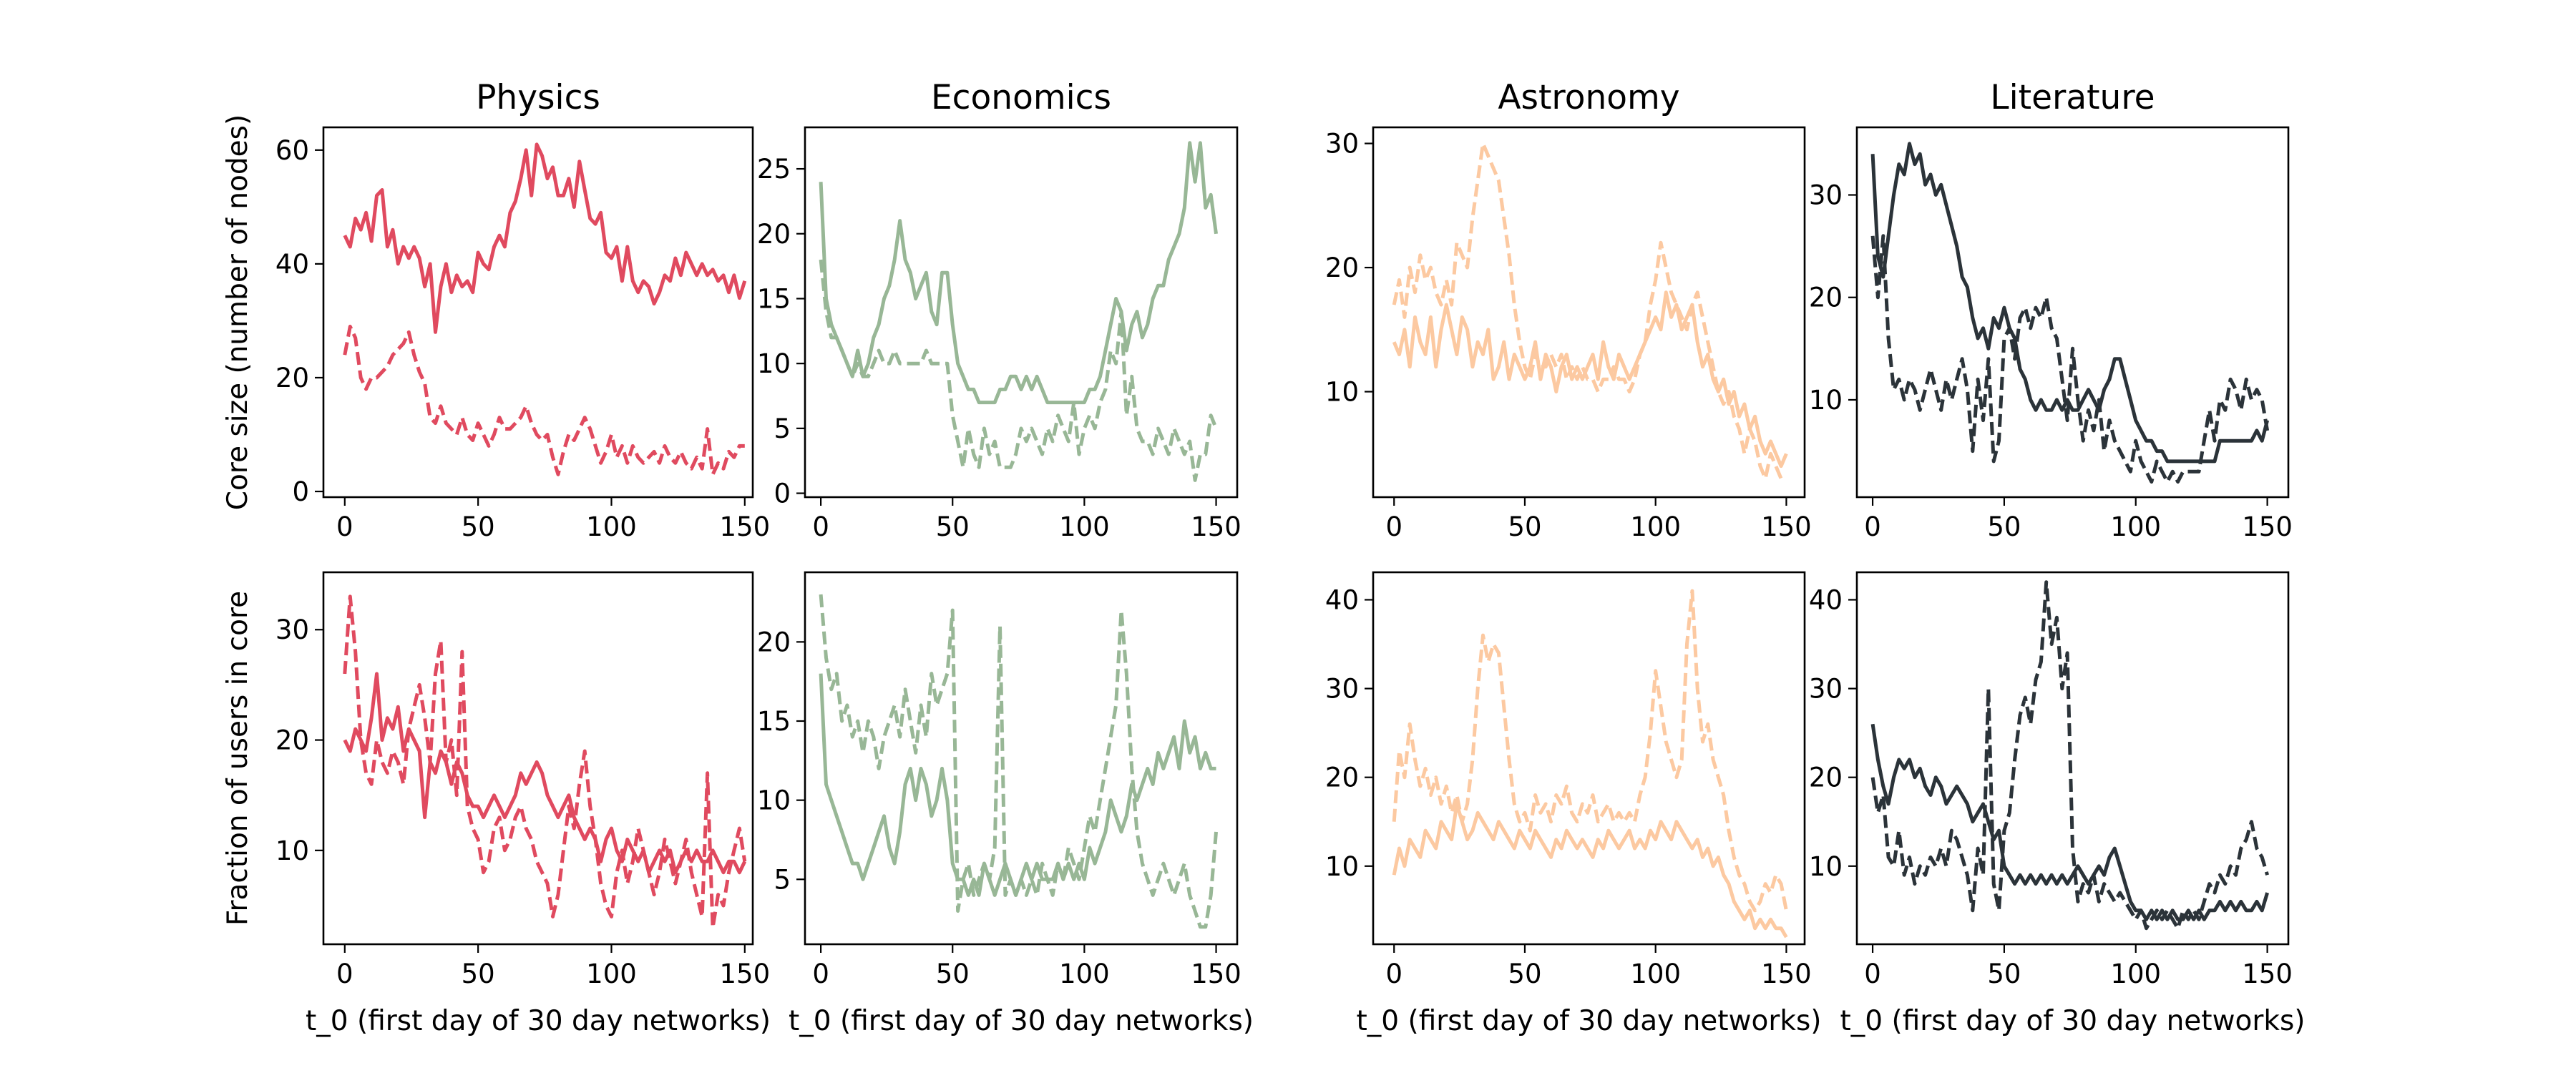 This screenshot has height=1073, width=2576. Describe the element at coordinates (292, 150) in the screenshot. I see `y-tick-label: 60` at that location.